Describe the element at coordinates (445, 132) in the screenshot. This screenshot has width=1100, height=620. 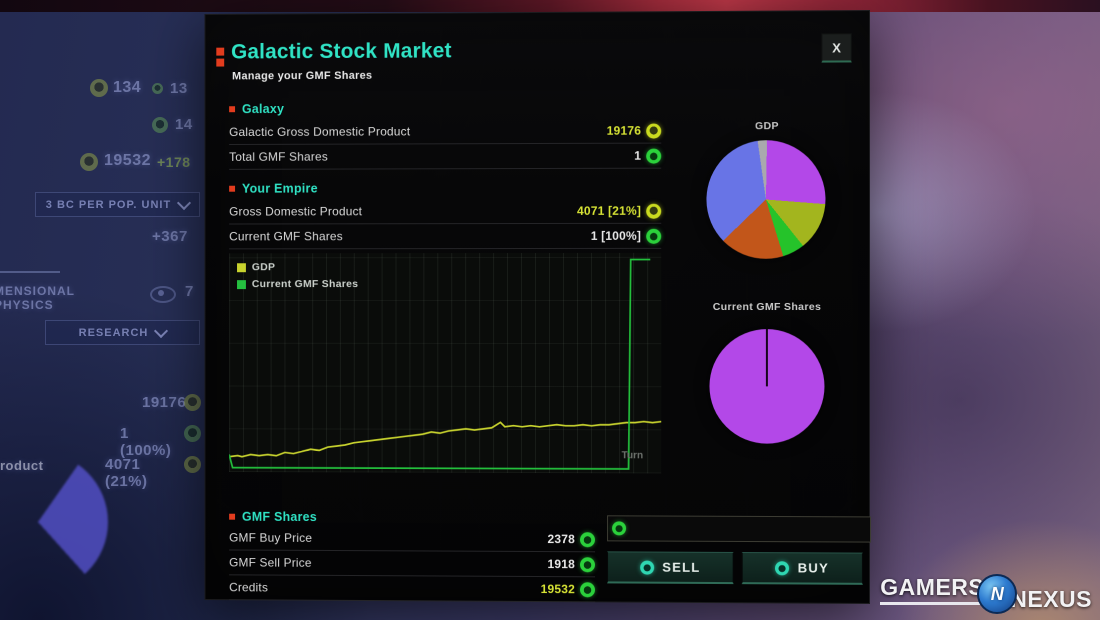
I see `table-row: Galactic Gross Domestic Product 19176` at that location.